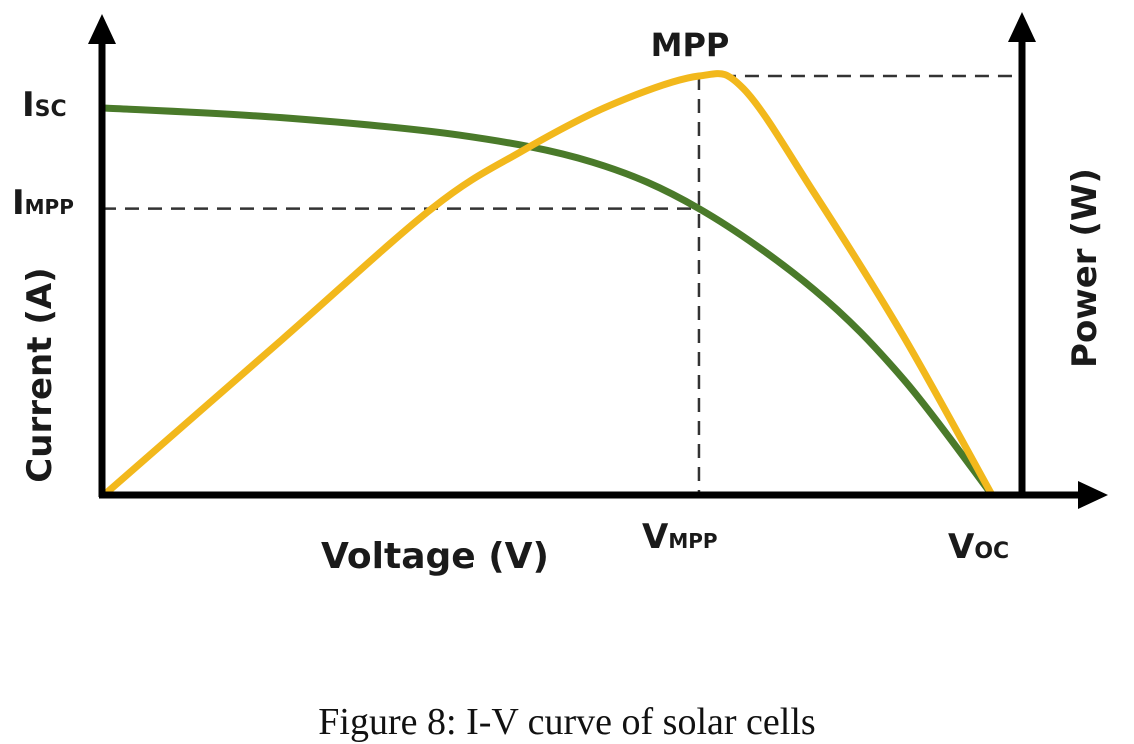 The width and height of the screenshot is (1134, 744). Describe the element at coordinates (978, 547) in the screenshot. I see `voc-label: VOC` at that location.